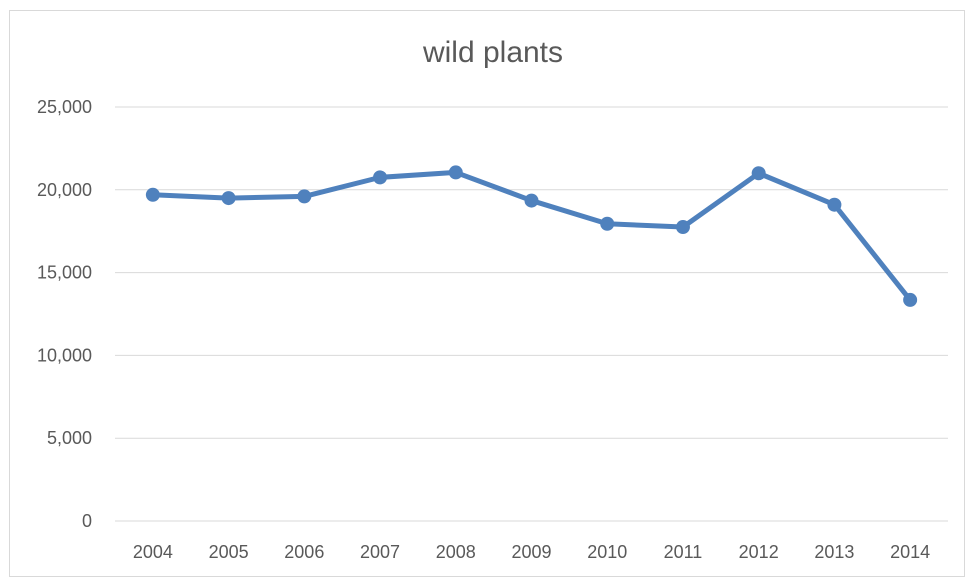  I want to click on x-tick-label: 2004, so click(153, 552).